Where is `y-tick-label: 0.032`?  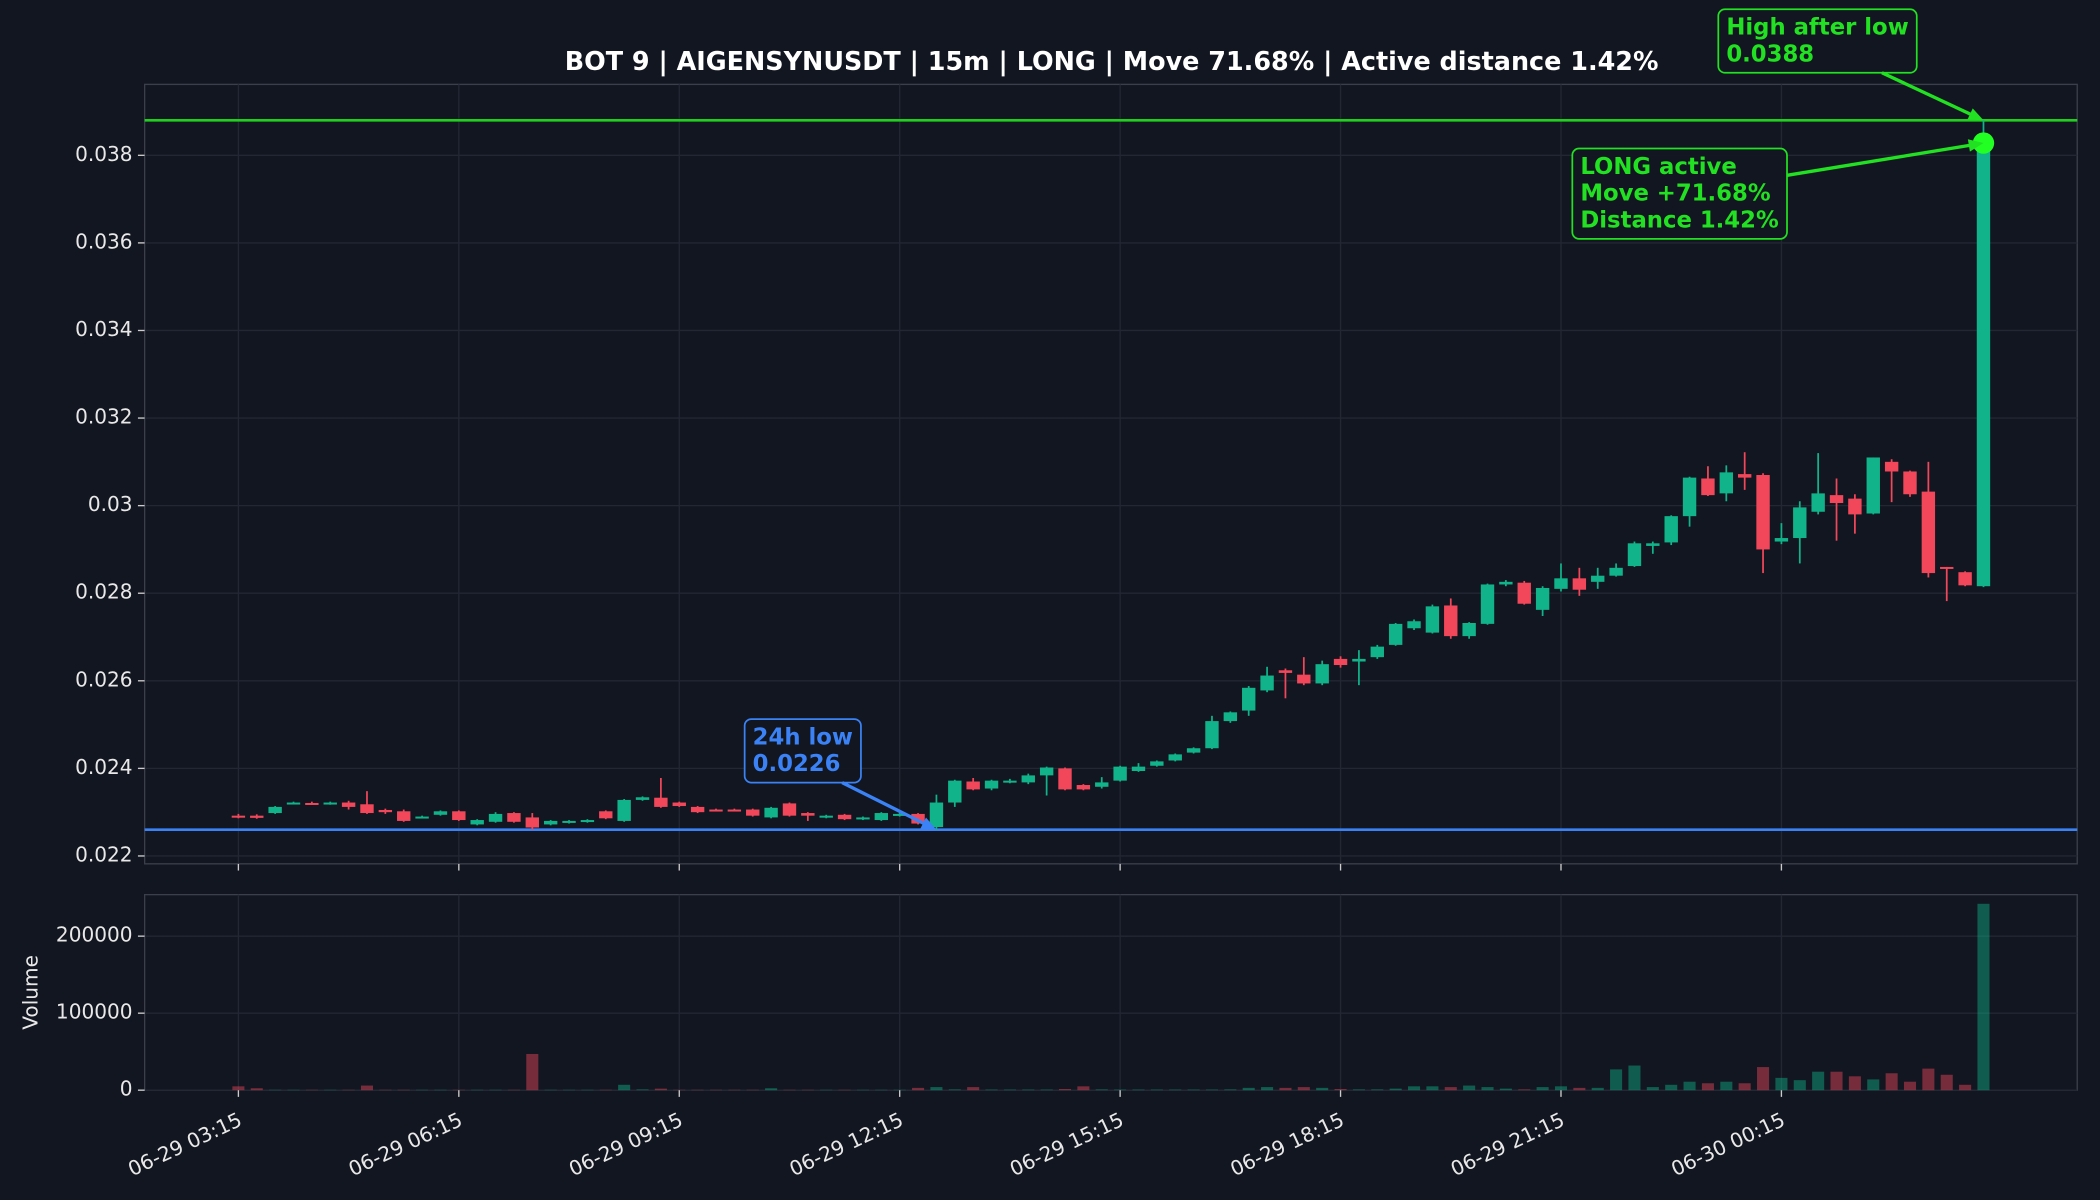
y-tick-label: 0.032 is located at coordinates (103, 417).